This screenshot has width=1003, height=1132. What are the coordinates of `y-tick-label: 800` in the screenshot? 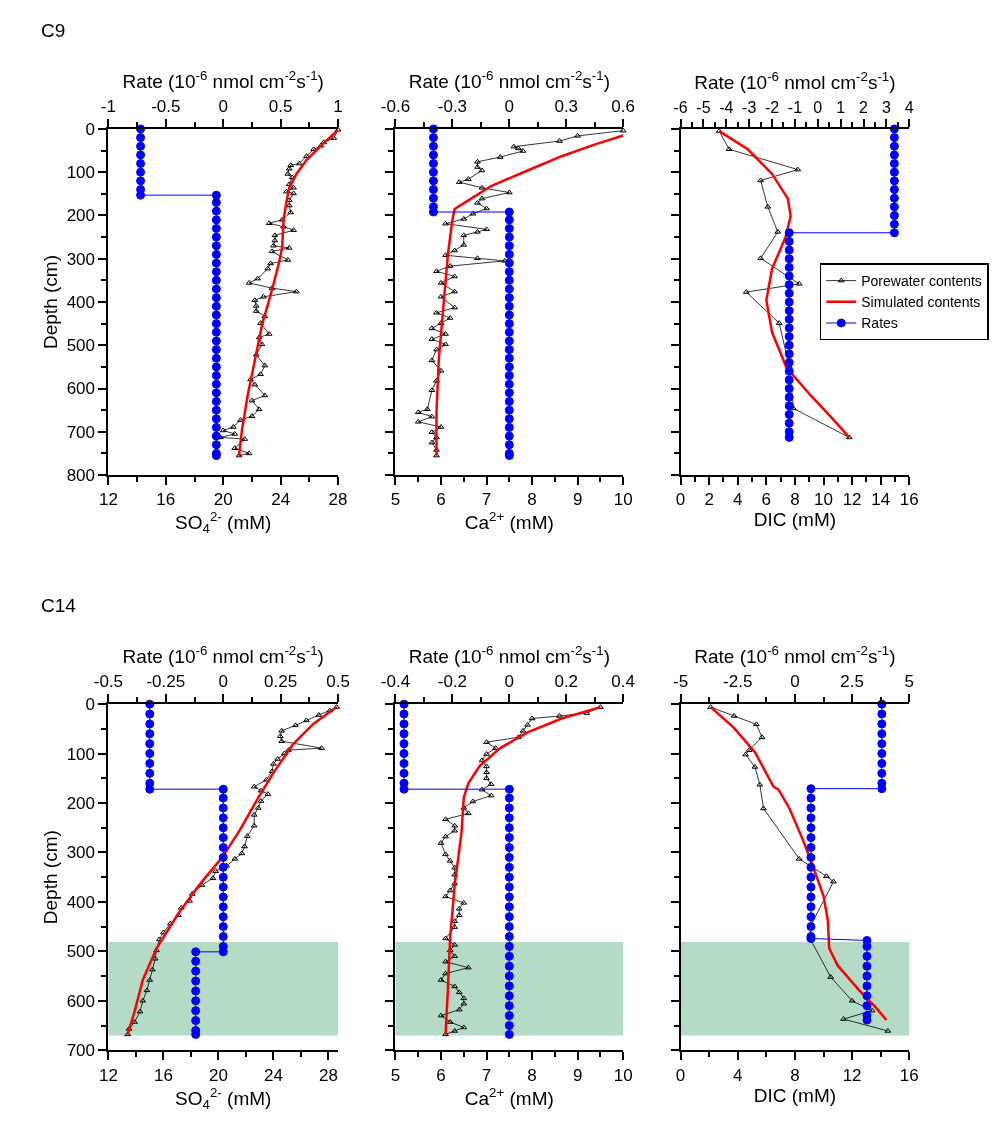 It's located at (81, 475).